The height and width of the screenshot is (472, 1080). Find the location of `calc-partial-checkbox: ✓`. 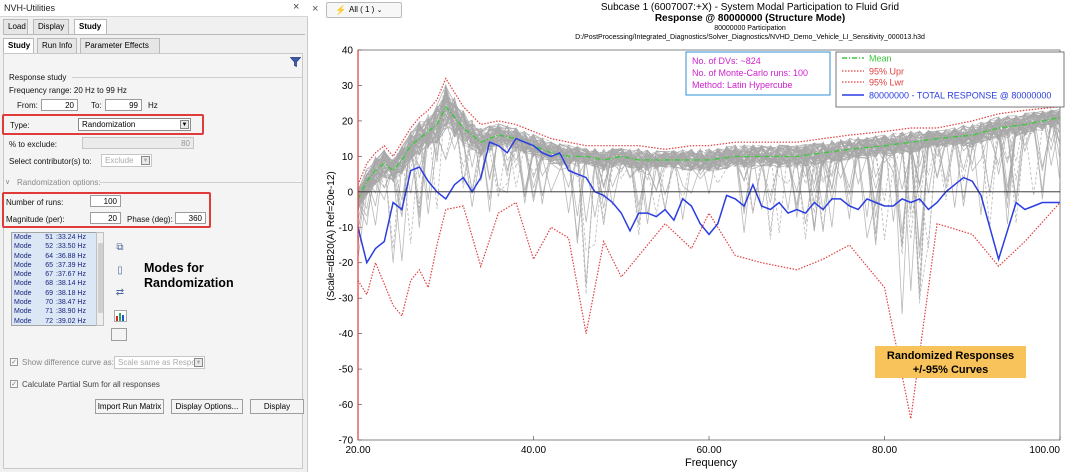

calc-partial-checkbox: ✓ is located at coordinates (14, 384).